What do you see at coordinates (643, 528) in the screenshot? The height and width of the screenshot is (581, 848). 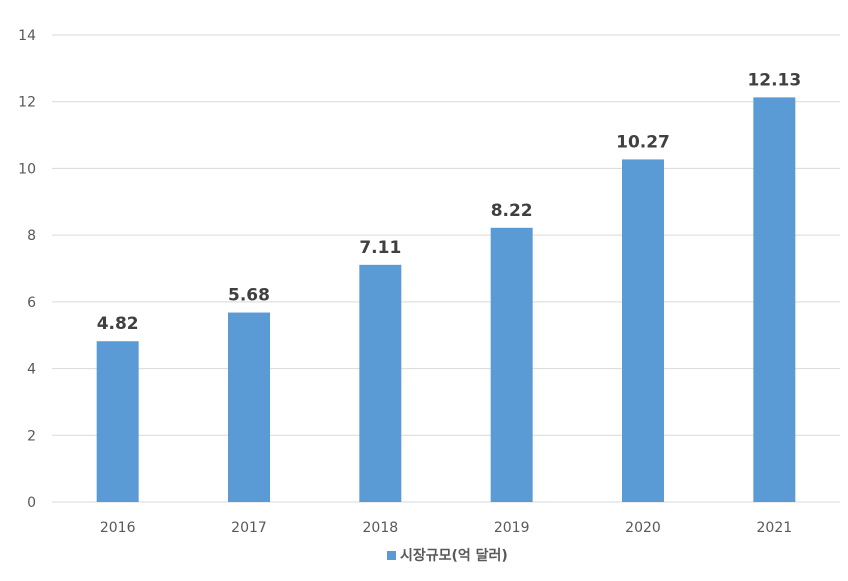 I see `x-tick-label: 2020` at bounding box center [643, 528].